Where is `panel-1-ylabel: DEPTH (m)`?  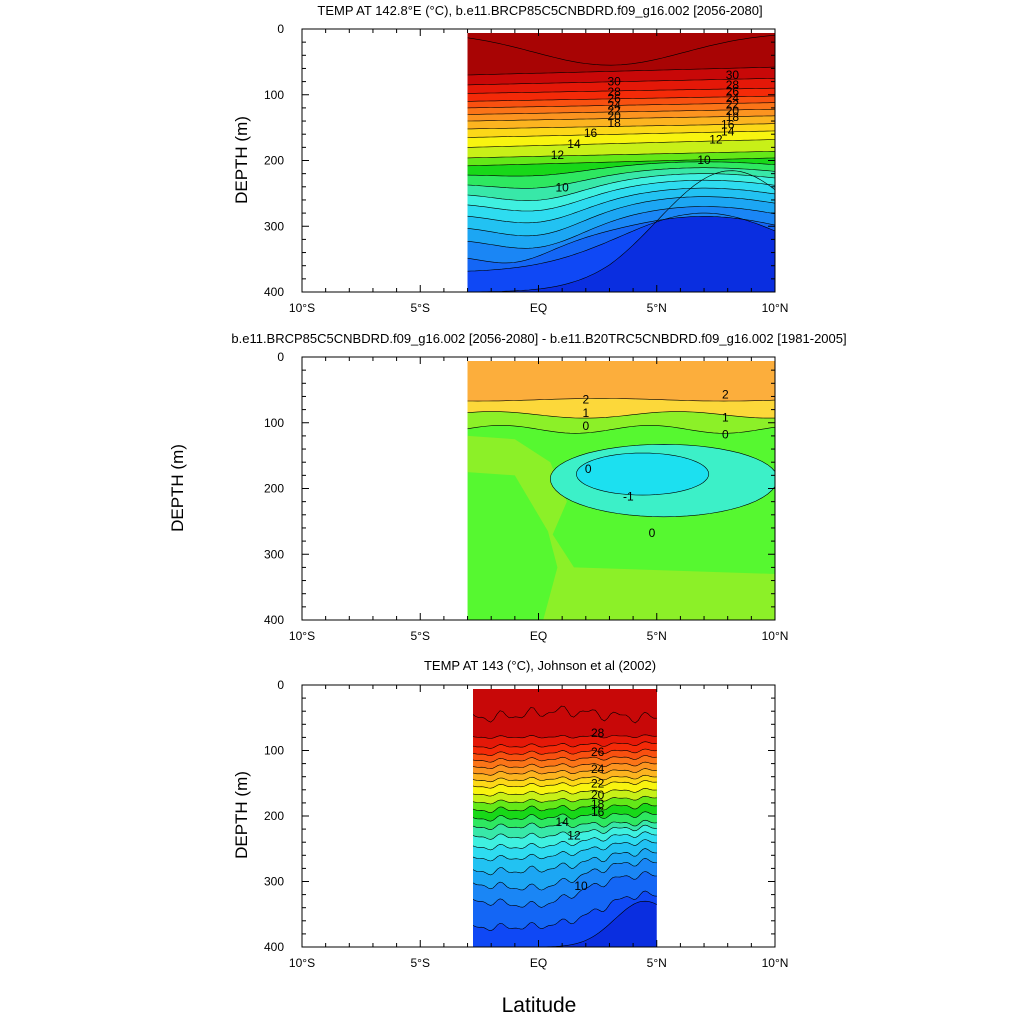 panel-1-ylabel: DEPTH (m) is located at coordinates (241, 160).